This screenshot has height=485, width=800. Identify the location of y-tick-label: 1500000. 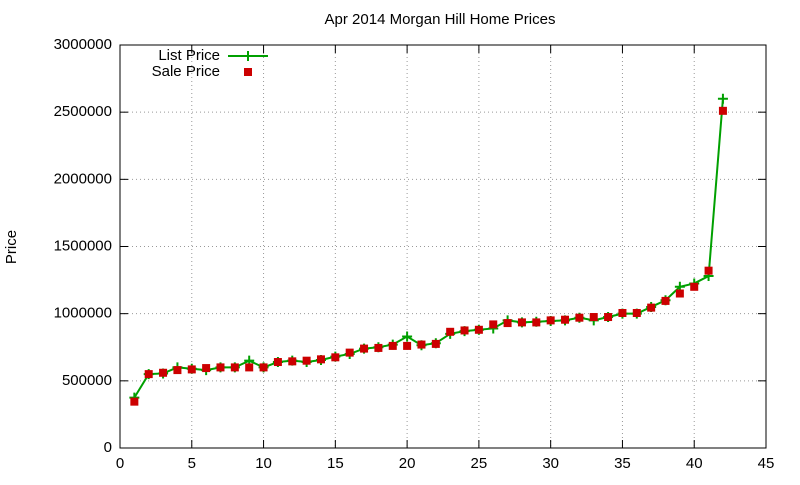
(83, 245).